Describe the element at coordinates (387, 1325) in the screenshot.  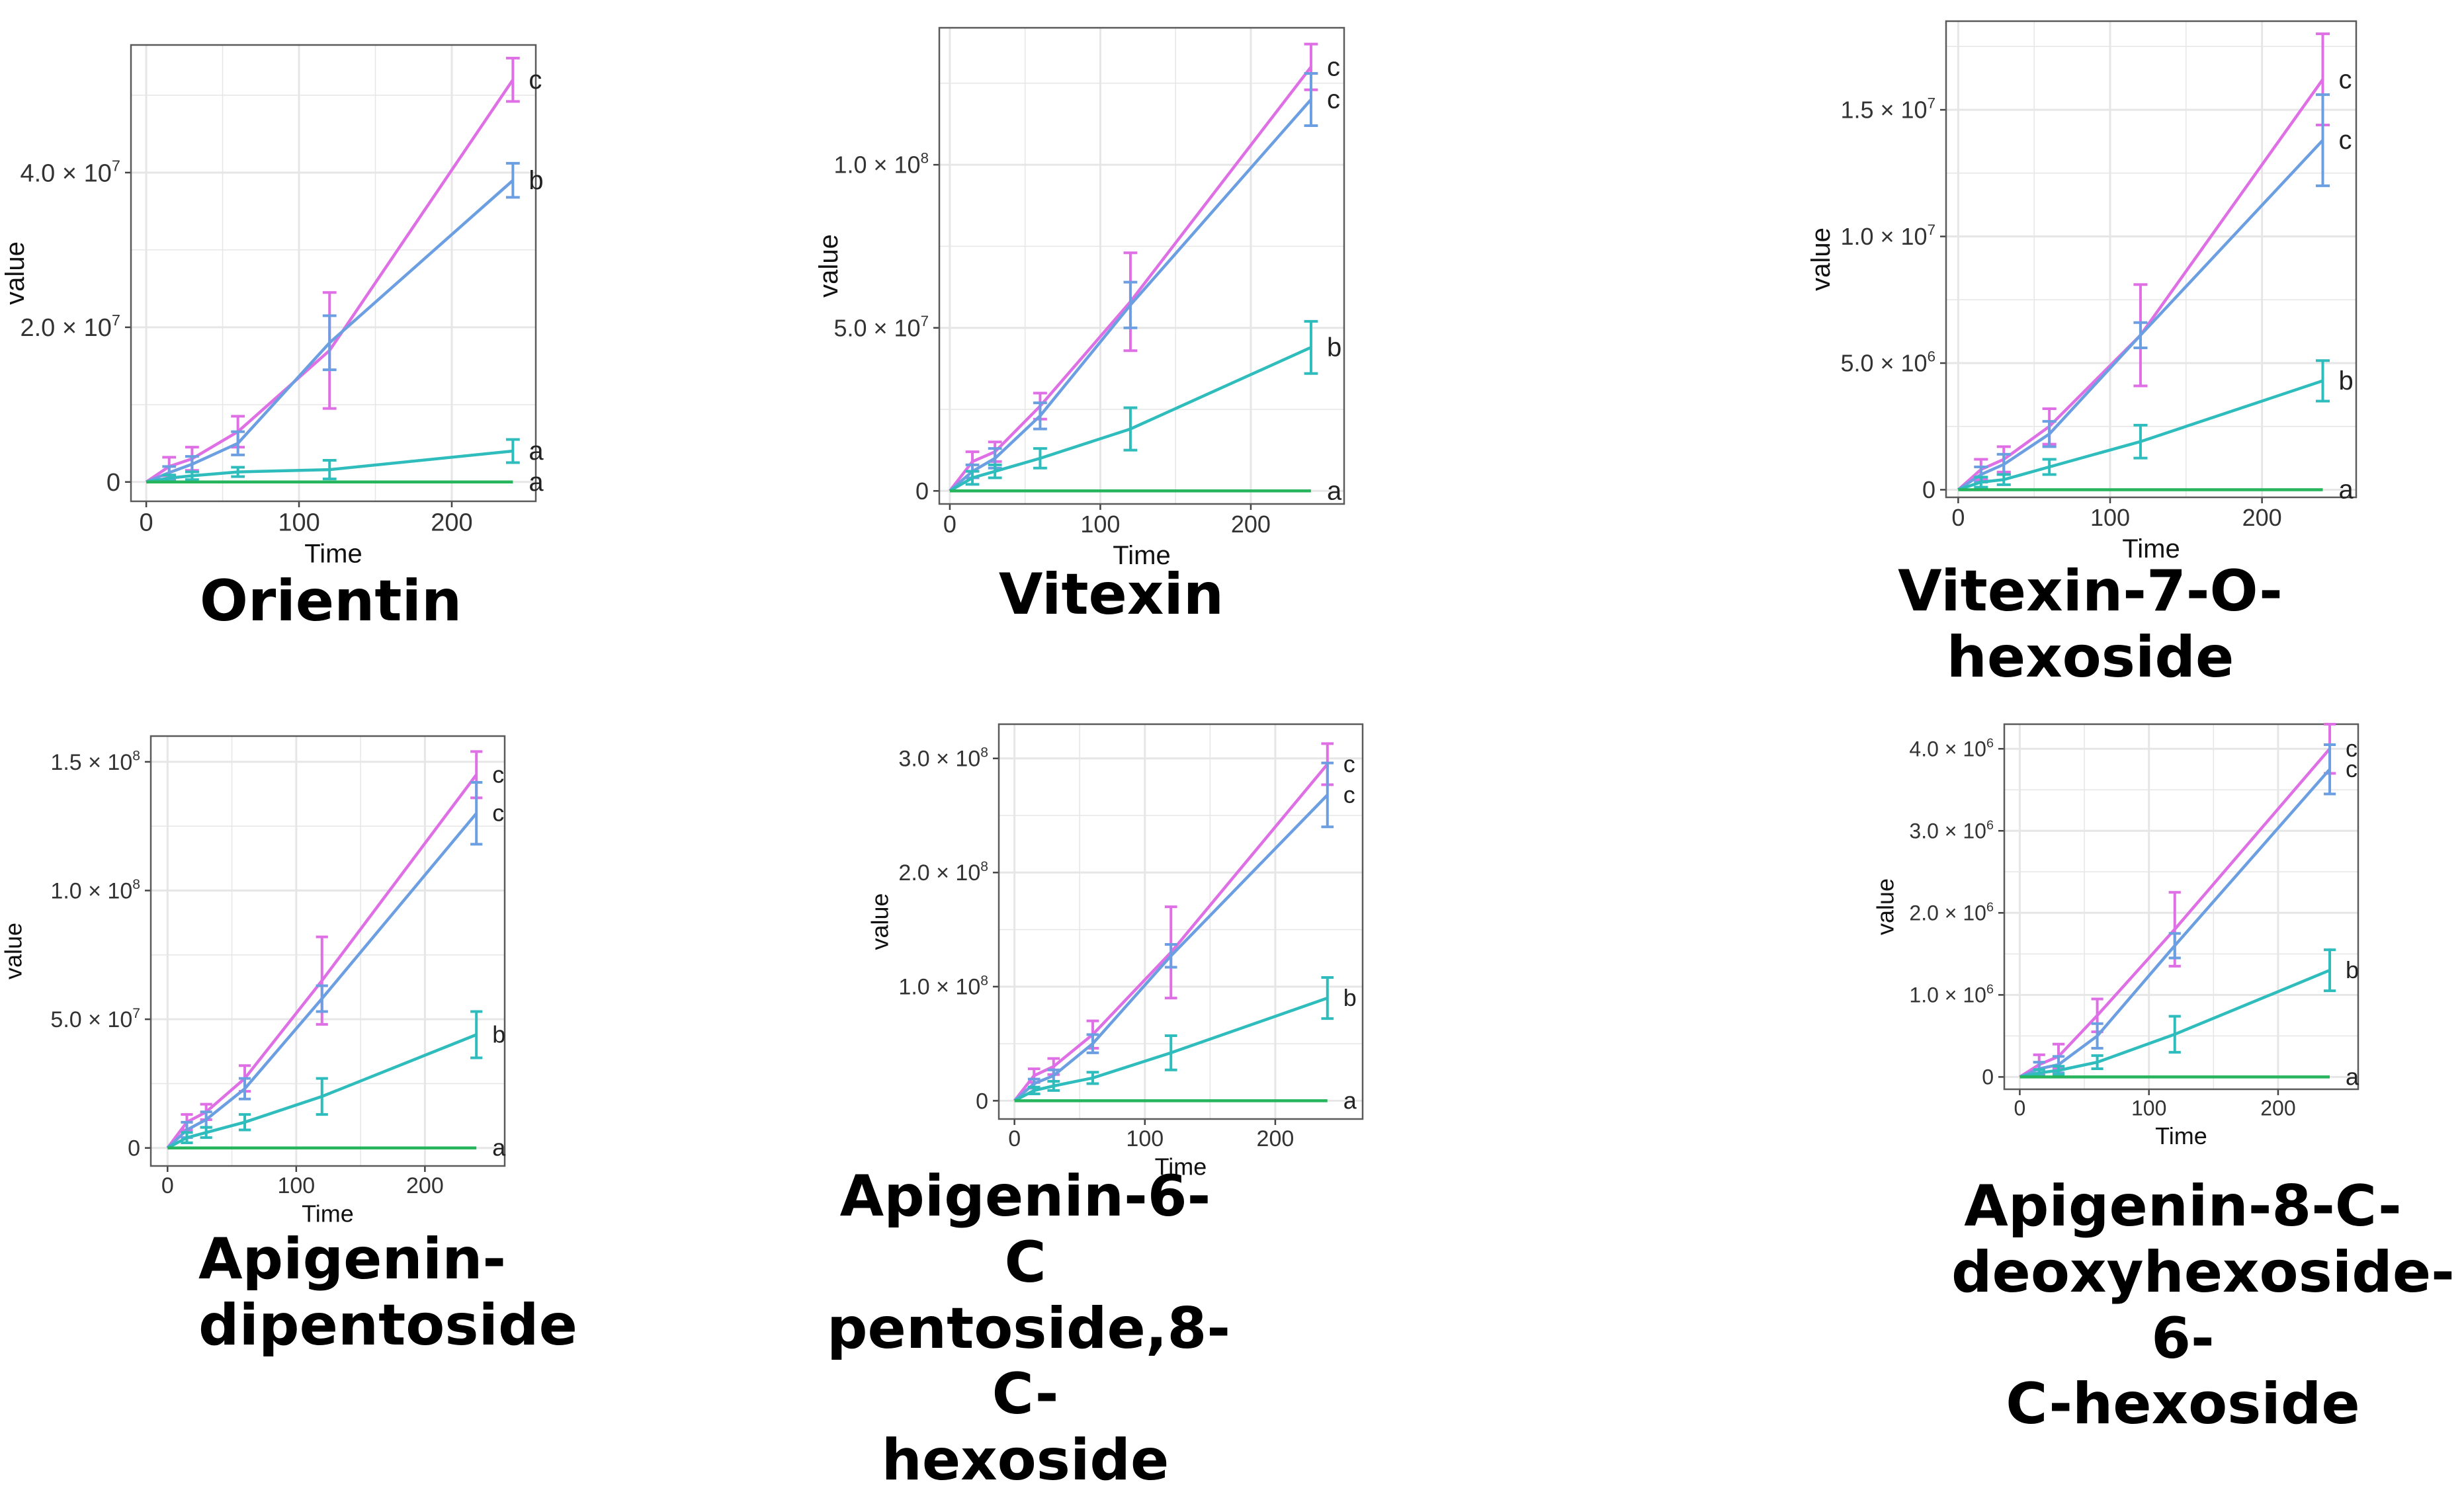
I see `caption-line: dipentoside` at that location.